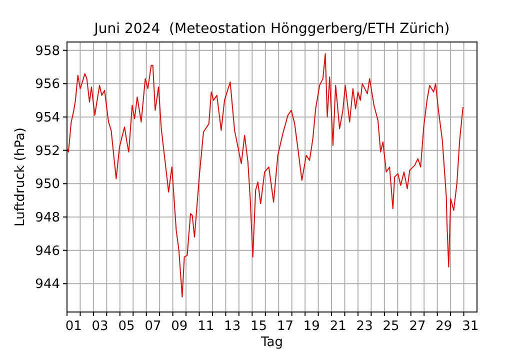 This screenshot has width=530, height=350. Describe the element at coordinates (285, 326) in the screenshot. I see `x-tick-label: 17` at that location.